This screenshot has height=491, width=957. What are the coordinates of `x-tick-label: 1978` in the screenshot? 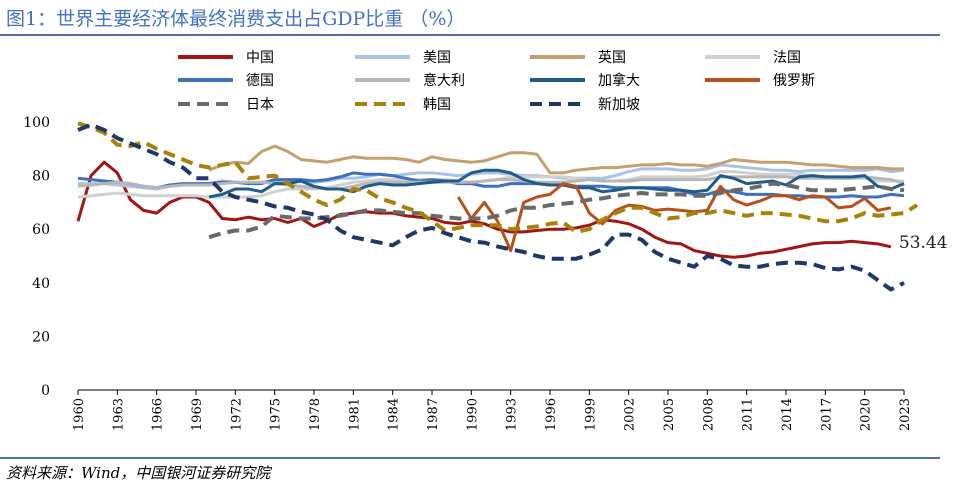 It's located at (315, 414).